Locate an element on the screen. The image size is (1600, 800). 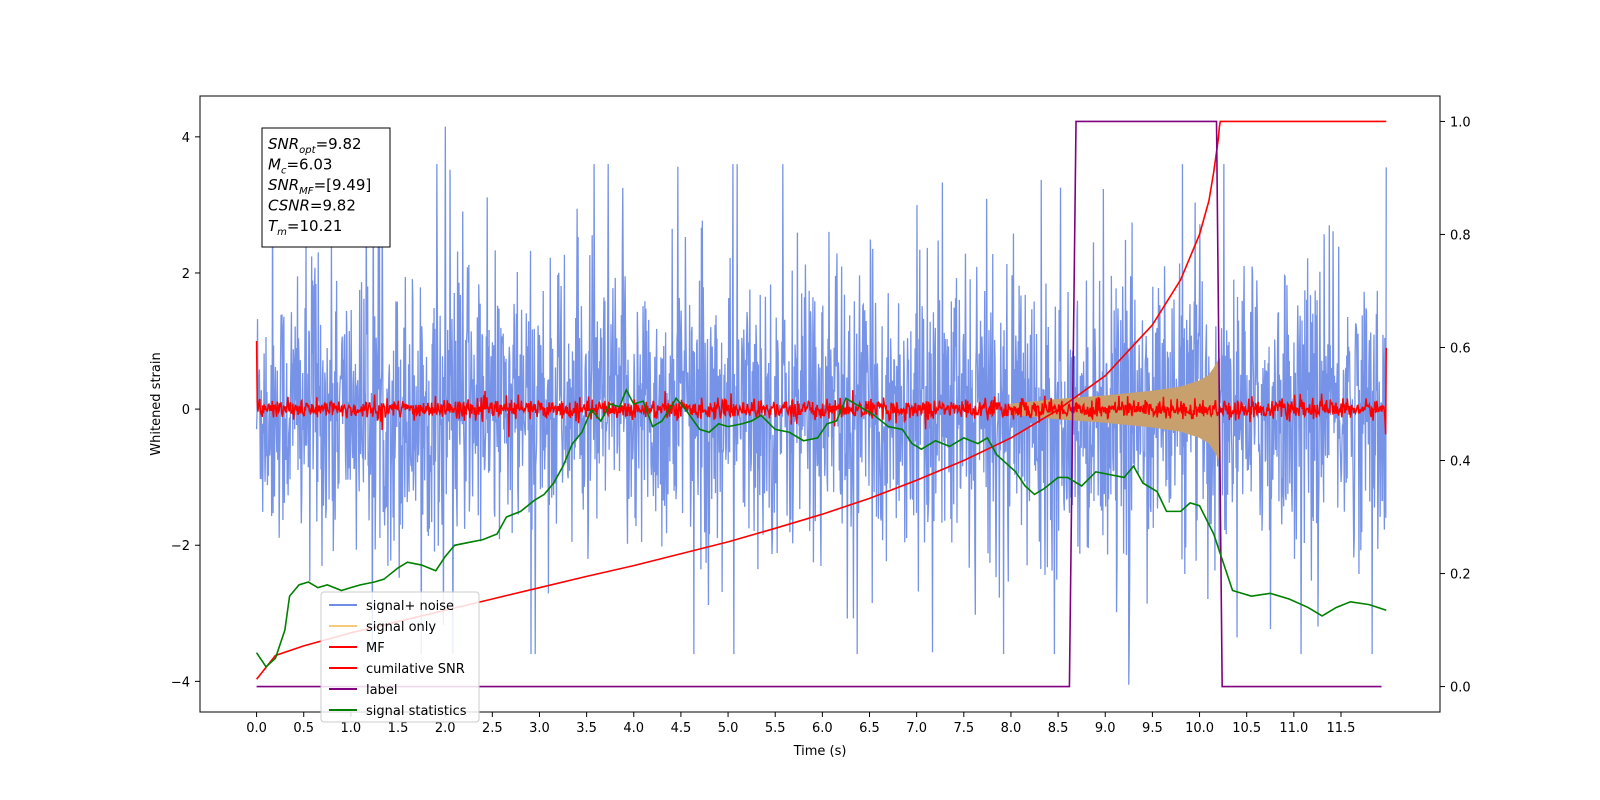
x-tick-label: 1.0 is located at coordinates (351, 728).